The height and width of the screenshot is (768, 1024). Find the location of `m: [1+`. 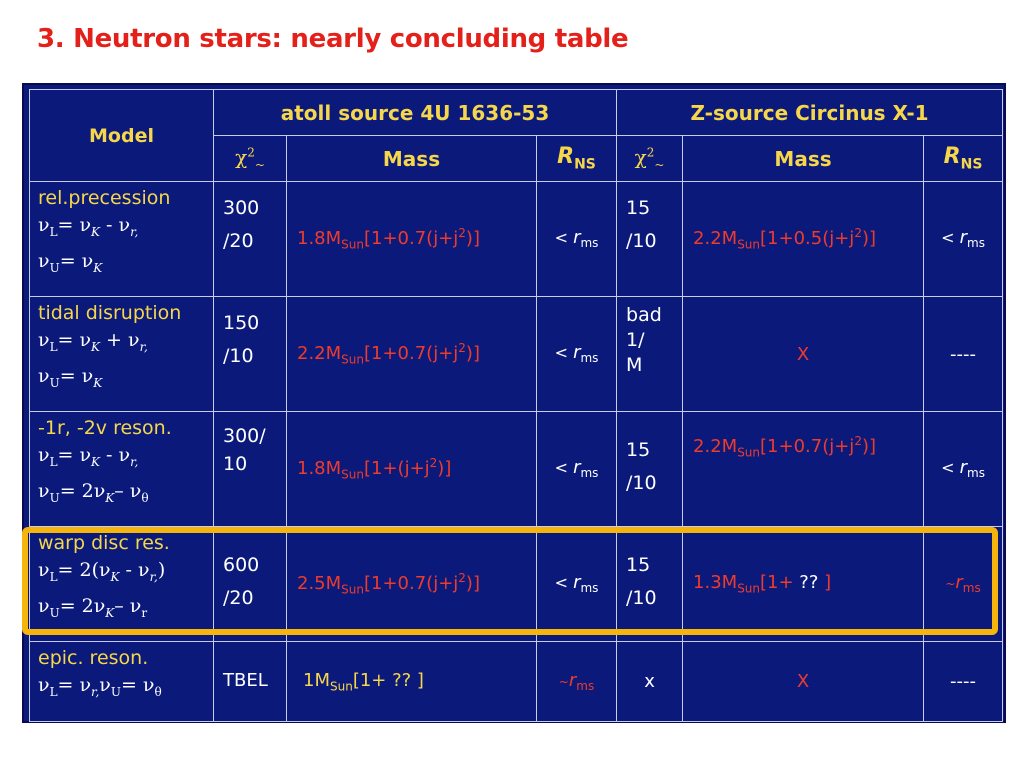

m: [1+ is located at coordinates (780, 583).